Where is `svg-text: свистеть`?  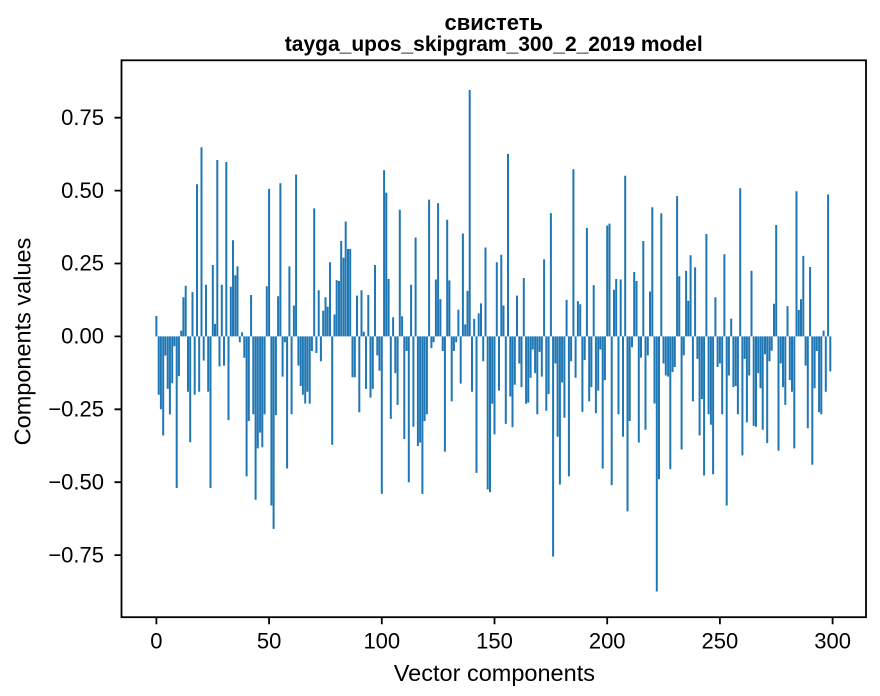
svg-text: свистеть is located at coordinates (493, 22).